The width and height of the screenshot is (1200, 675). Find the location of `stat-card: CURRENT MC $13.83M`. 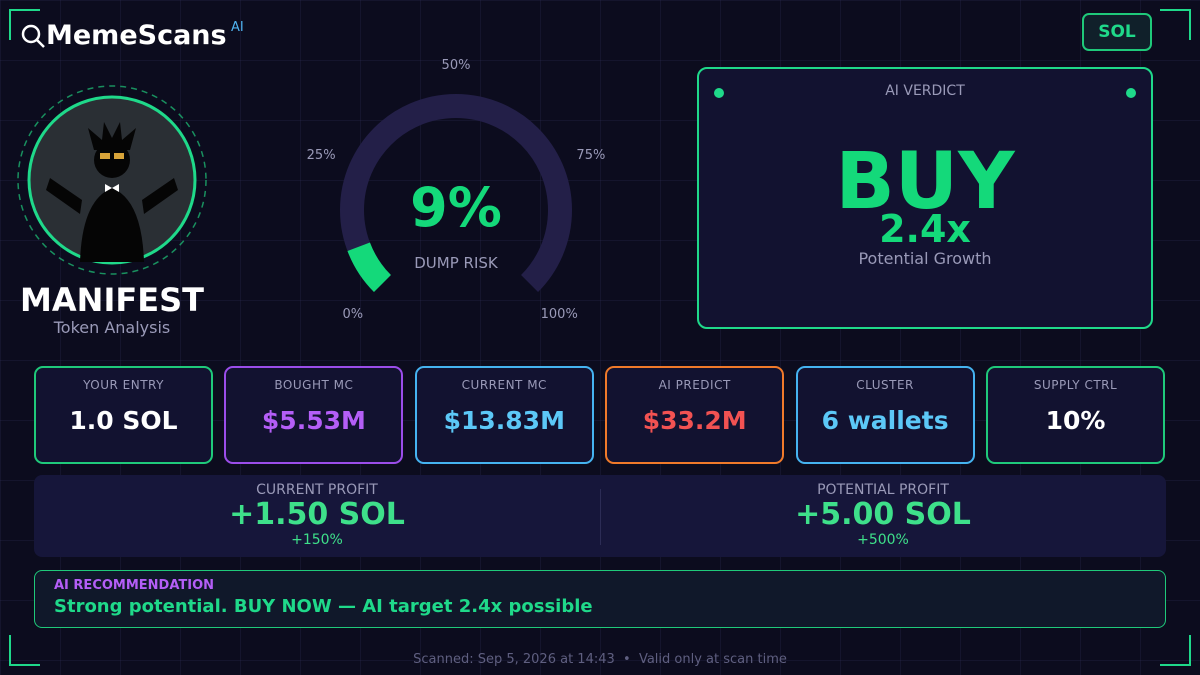

stat-card: CURRENT MC $13.83M is located at coordinates (504, 415).